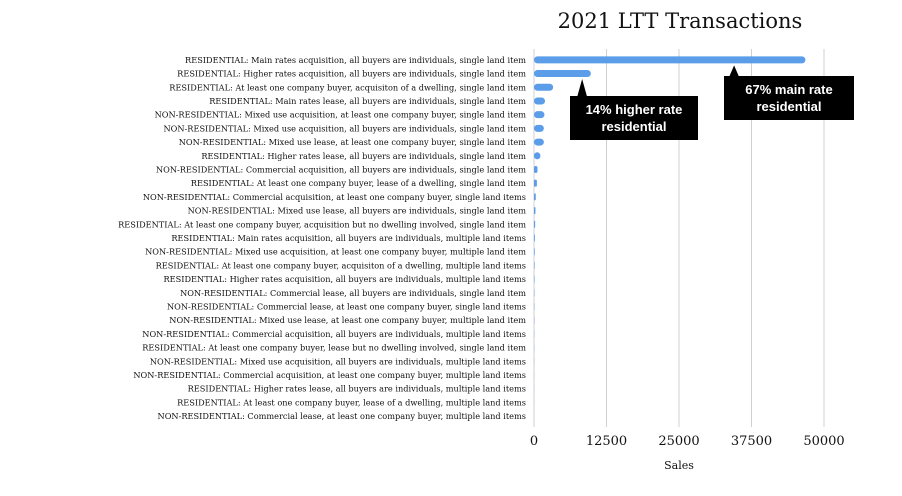  Describe the element at coordinates (678, 441) in the screenshot. I see `x-tick-label: 25000` at that location.